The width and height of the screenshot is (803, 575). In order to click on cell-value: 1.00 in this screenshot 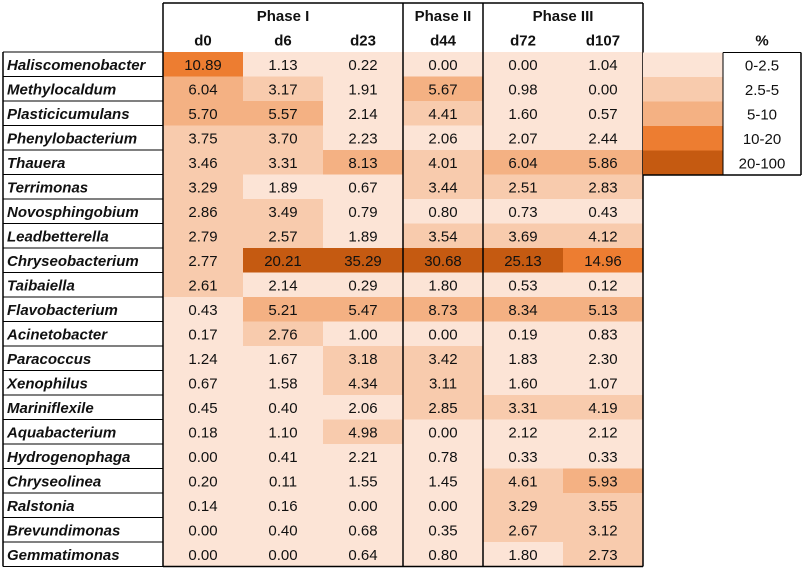, I will do `click(362, 334)`.